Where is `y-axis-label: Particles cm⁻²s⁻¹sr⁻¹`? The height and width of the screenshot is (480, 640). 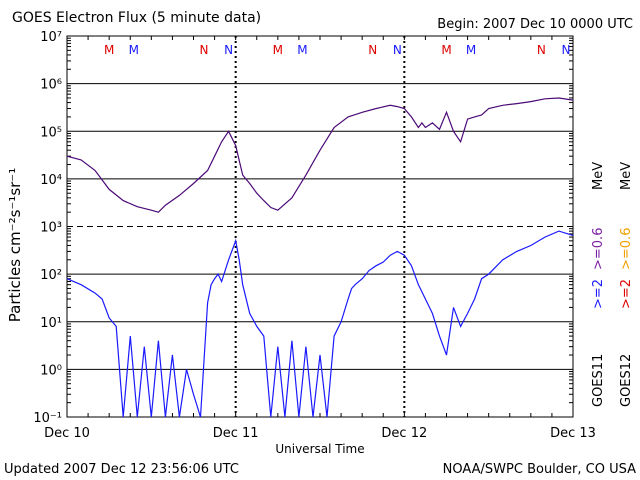 y-axis-label: Particles cm⁻²s⁻¹sr⁻¹ is located at coordinates (15, 245).